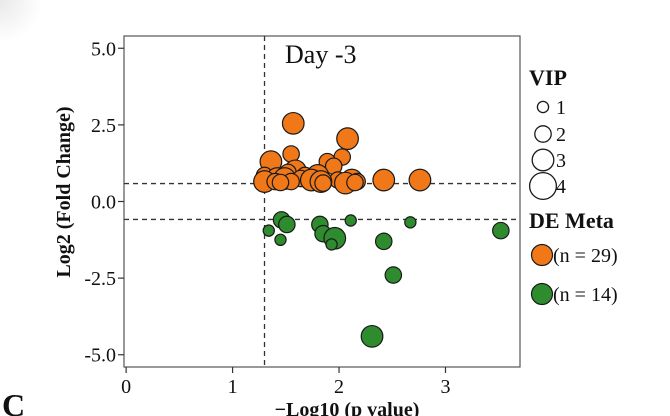 This screenshot has width=670, height=416. I want to click on x-tick-label-3: 2, so click(339, 387).